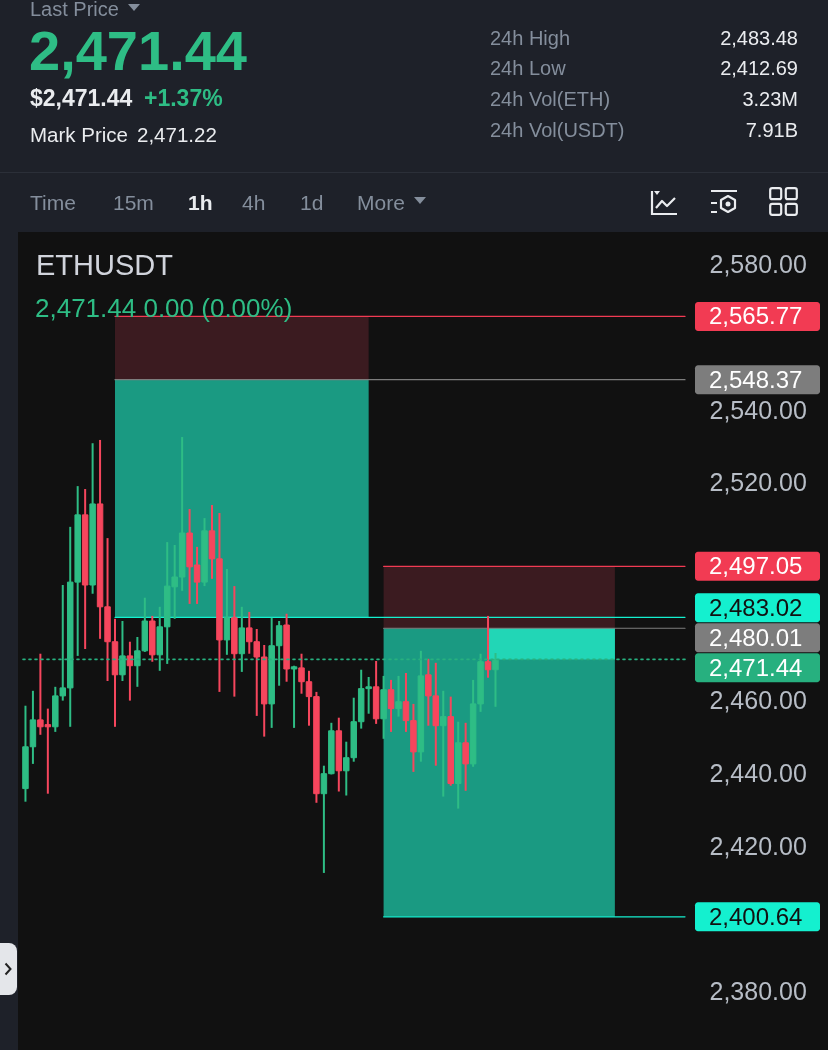 Image resolution: width=828 pixels, height=1050 pixels. I want to click on text: Mark Price, so click(79, 134).